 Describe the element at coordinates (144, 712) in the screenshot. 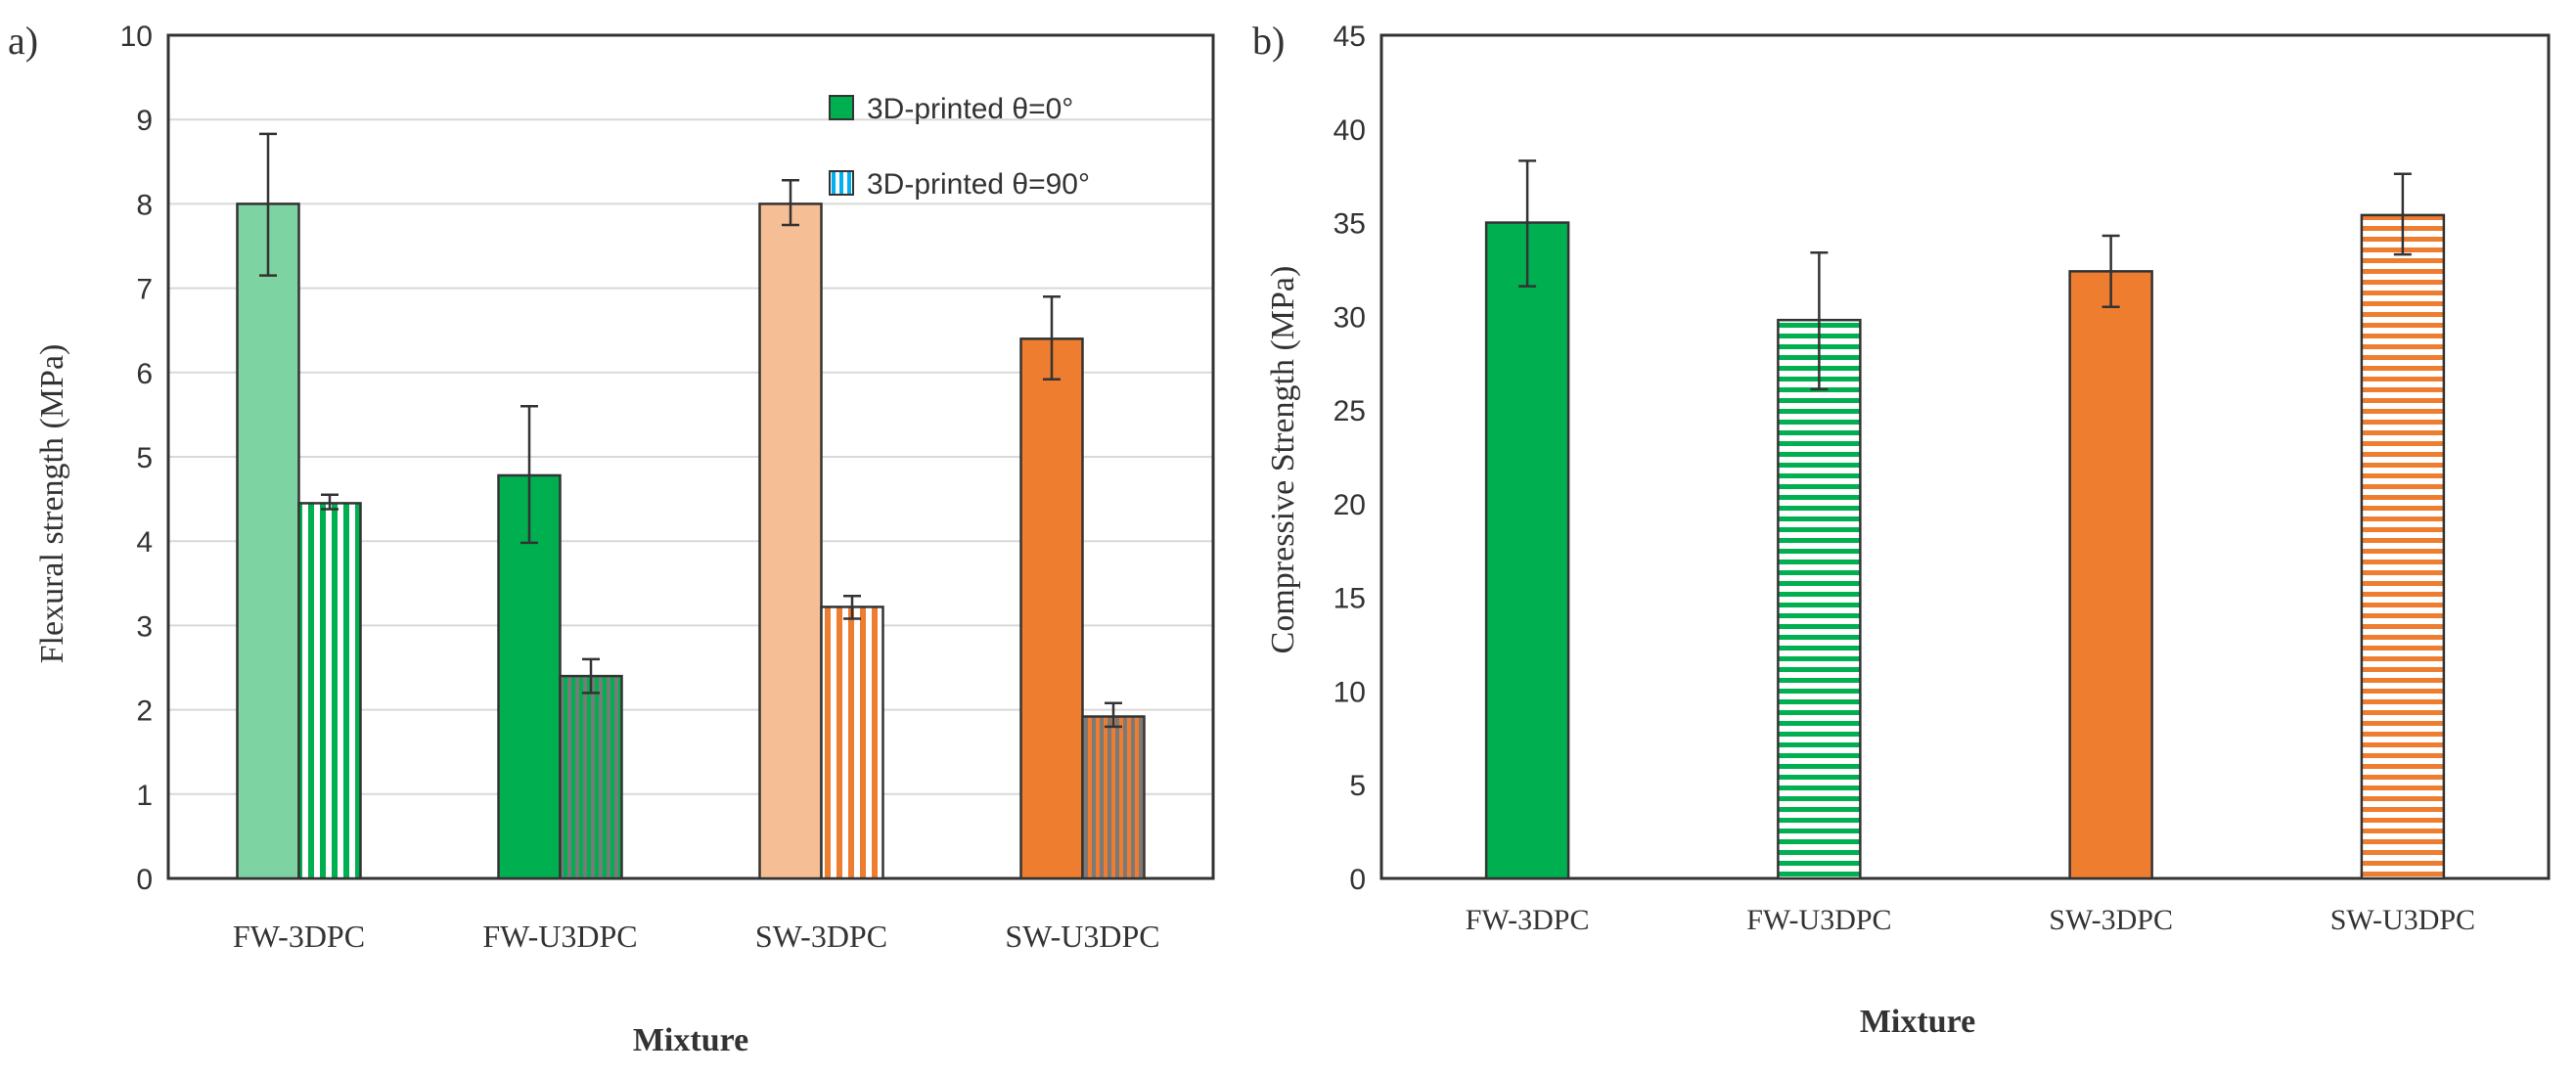

I see `y-tick-label: 2` at that location.